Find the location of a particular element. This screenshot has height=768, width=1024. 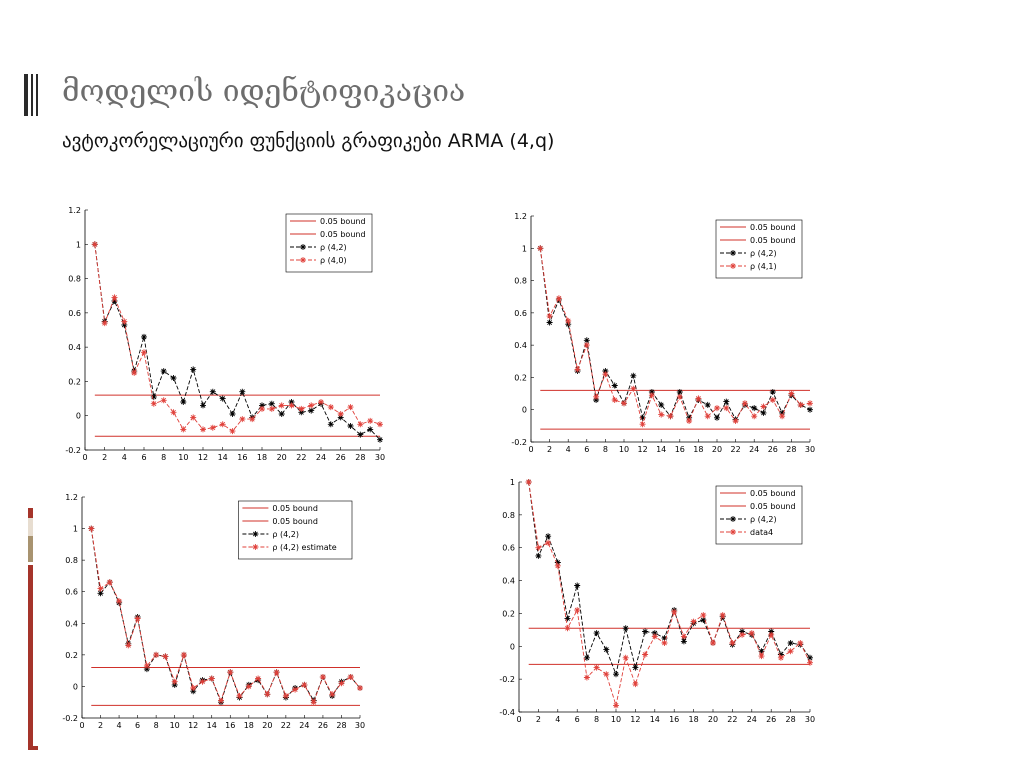

x-tick-label: 14 is located at coordinates (212, 725).